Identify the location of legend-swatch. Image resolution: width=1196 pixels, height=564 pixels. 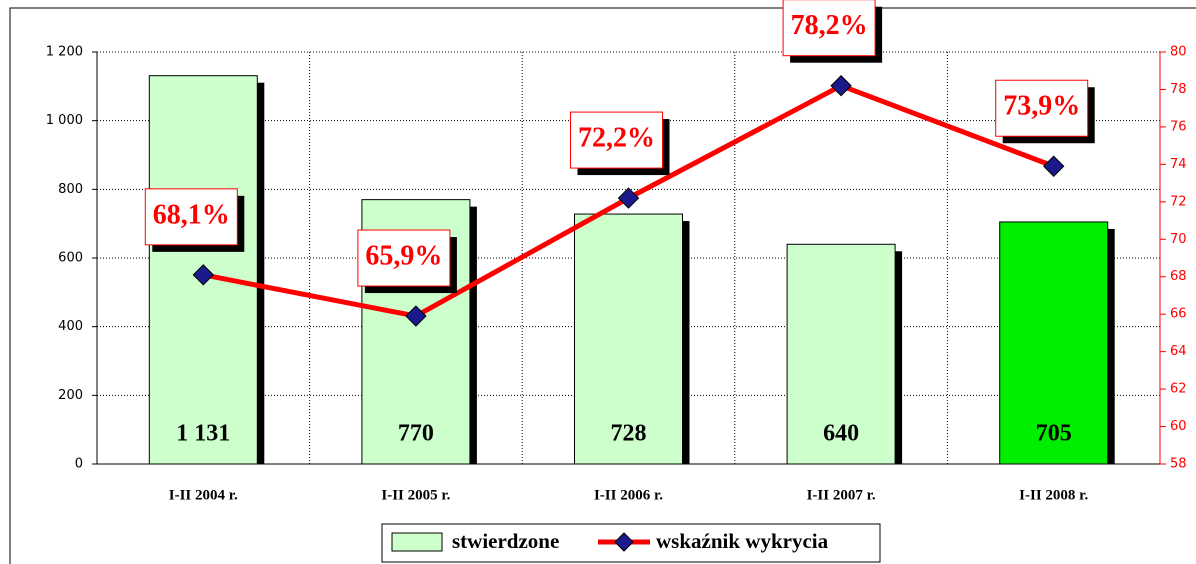
(417, 542).